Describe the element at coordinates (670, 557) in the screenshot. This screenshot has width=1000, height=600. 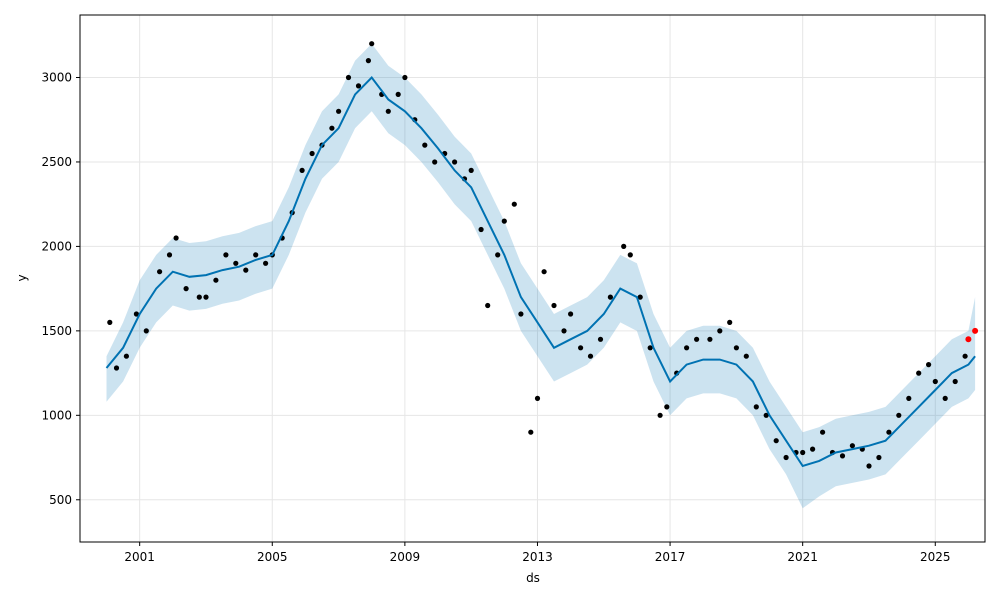
I see `x-tick-label: 2017` at that location.